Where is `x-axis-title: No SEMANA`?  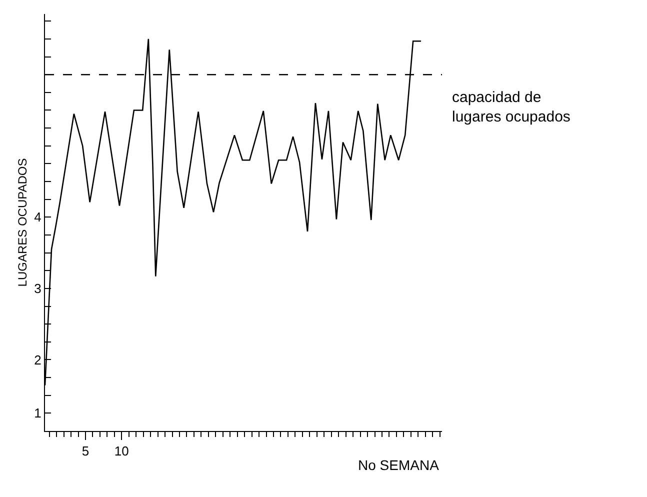 x-axis-title: No SEMANA is located at coordinates (399, 465).